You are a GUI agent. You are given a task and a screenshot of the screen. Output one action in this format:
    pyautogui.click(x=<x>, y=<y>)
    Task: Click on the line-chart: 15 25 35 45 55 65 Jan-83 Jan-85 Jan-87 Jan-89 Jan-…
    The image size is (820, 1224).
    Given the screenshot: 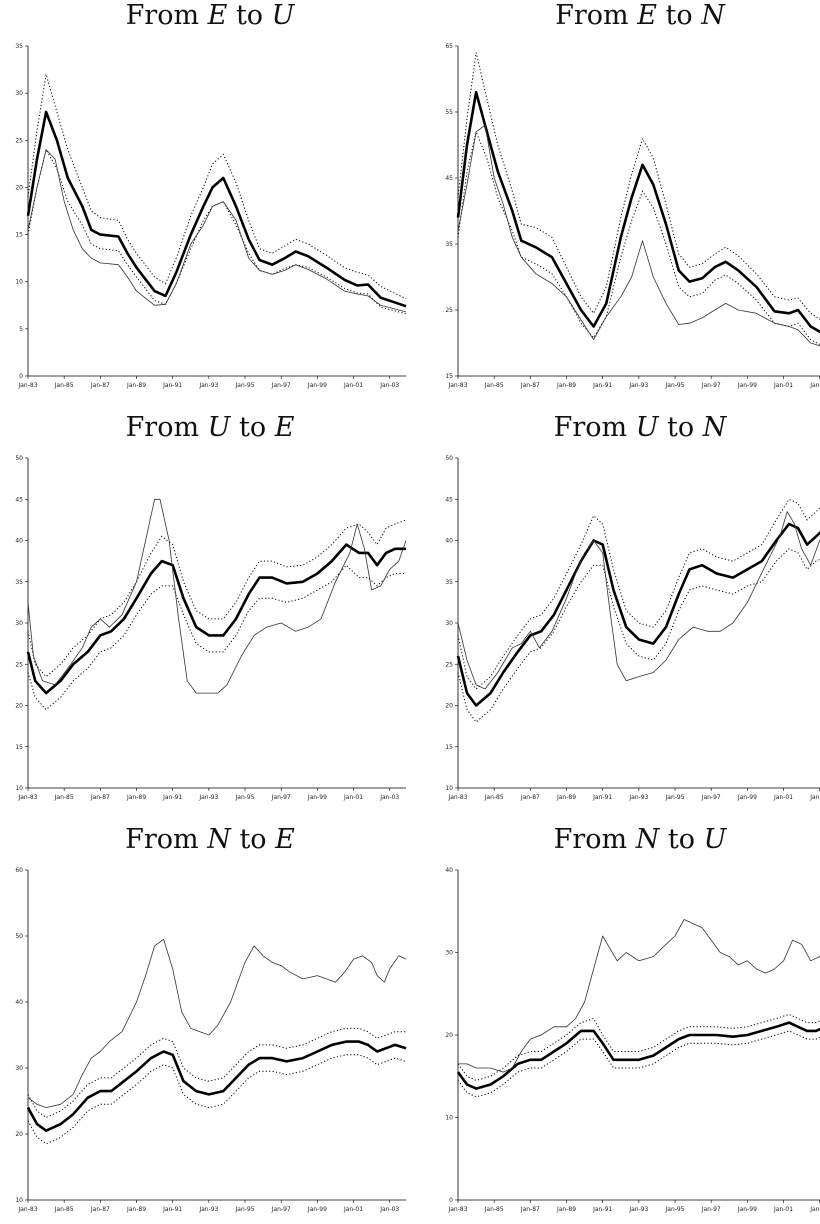 What is the action you would take?
    pyautogui.click(x=632, y=216)
    